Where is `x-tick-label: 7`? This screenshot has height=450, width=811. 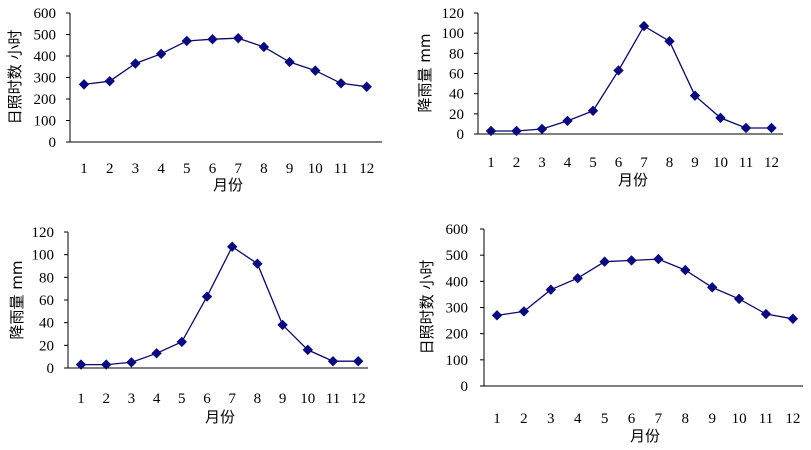 x-tick-label: 7 is located at coordinates (659, 419).